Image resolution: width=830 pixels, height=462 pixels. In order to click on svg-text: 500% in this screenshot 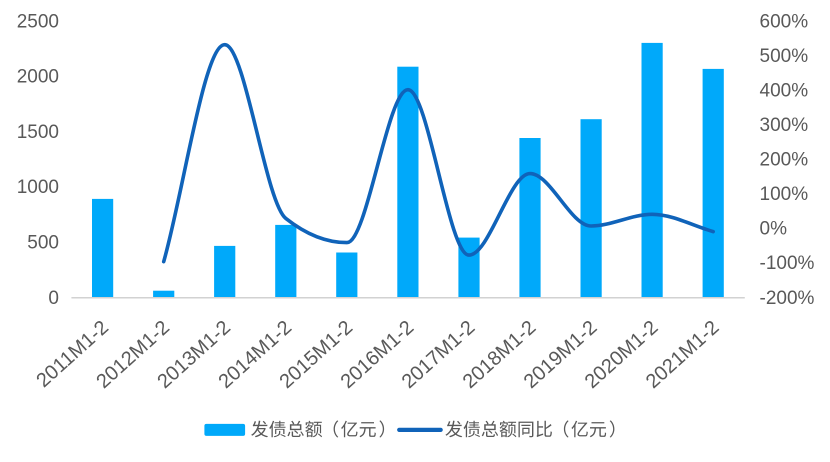, I will do `click(784, 56)`.